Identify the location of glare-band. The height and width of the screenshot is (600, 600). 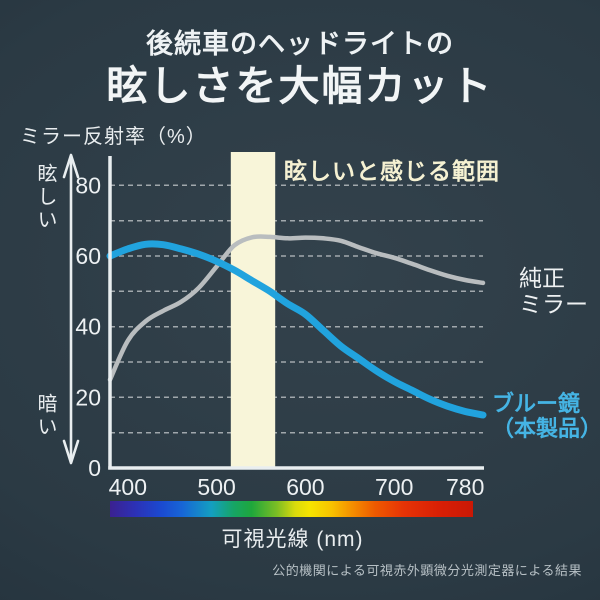
(253, 310).